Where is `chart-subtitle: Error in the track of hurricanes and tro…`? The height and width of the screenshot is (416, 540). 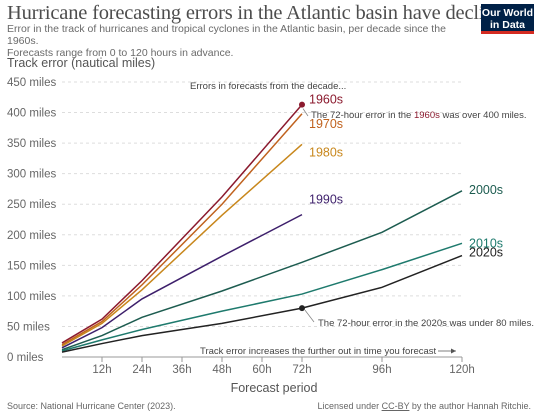 chart-subtitle: Error in the track of hurricanes and tro… is located at coordinates (237, 41).